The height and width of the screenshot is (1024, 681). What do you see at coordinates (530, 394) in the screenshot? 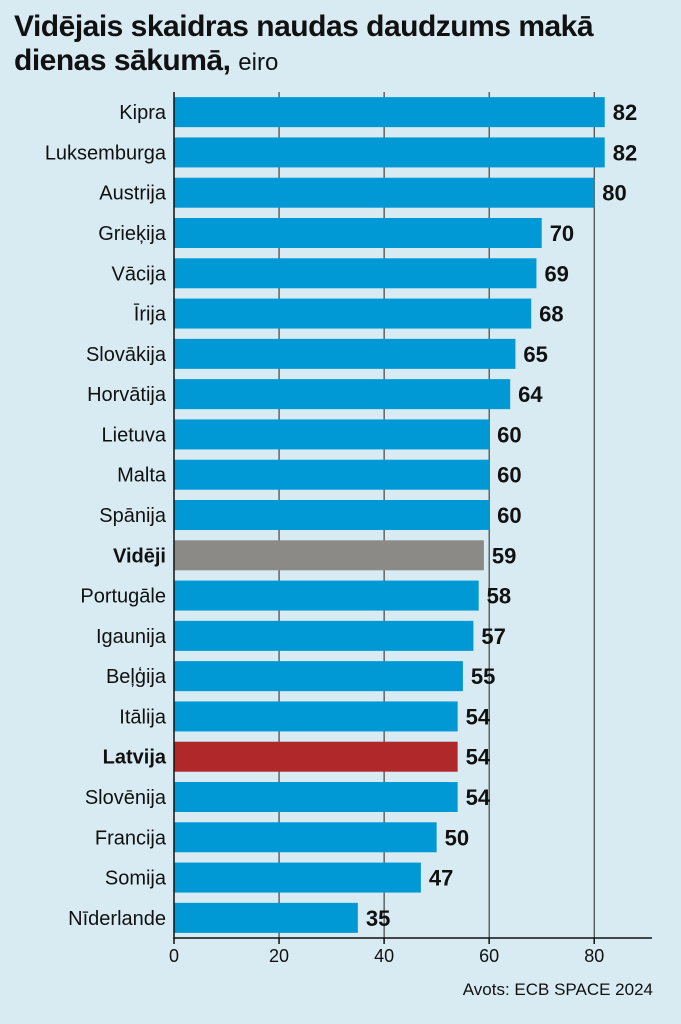
I see `value-label: 64` at bounding box center [530, 394].